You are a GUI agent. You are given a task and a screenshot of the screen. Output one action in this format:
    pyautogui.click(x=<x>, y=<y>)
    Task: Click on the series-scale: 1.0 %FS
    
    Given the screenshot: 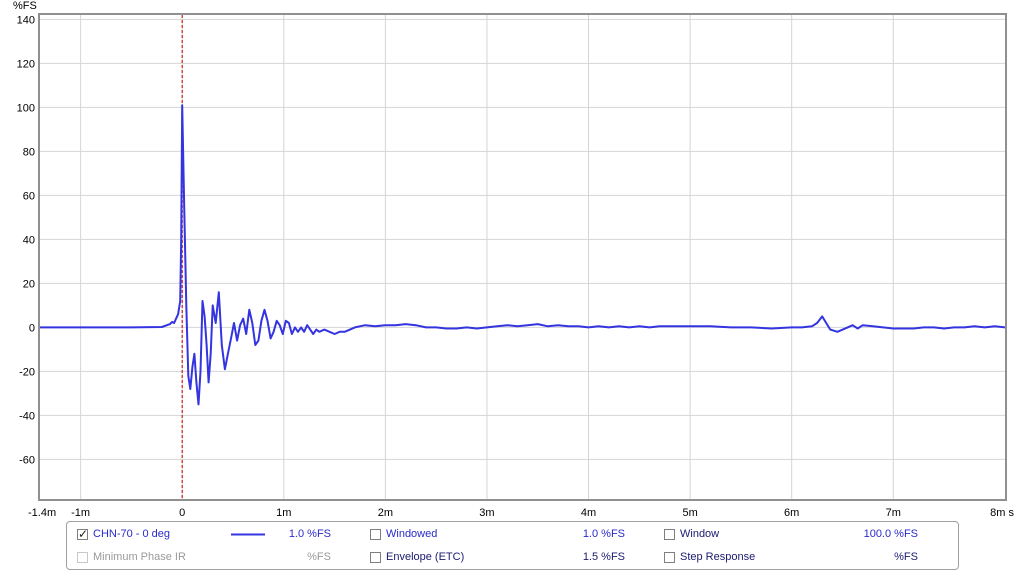 What is the action you would take?
    pyautogui.click(x=309, y=534)
    